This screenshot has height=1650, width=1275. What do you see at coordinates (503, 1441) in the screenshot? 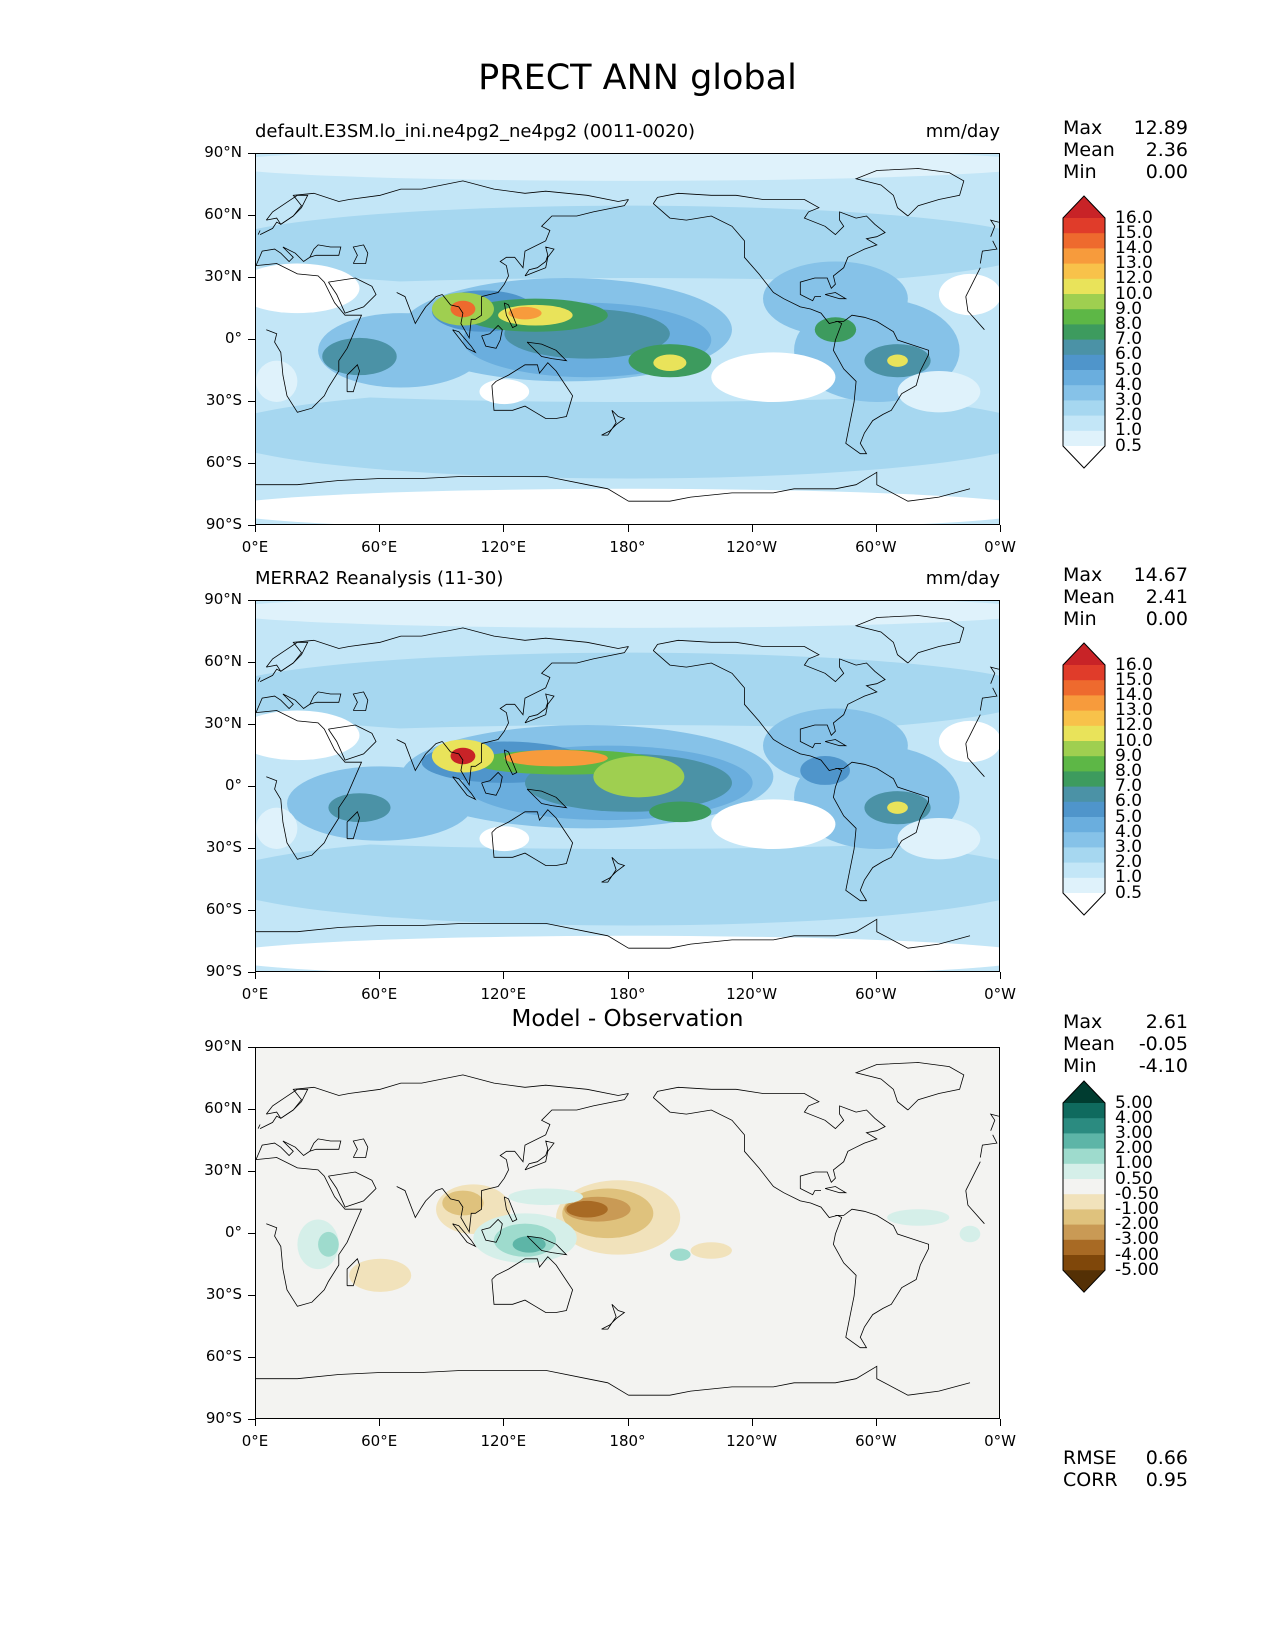
I see `x-tick-label: 120°E` at bounding box center [503, 1441].